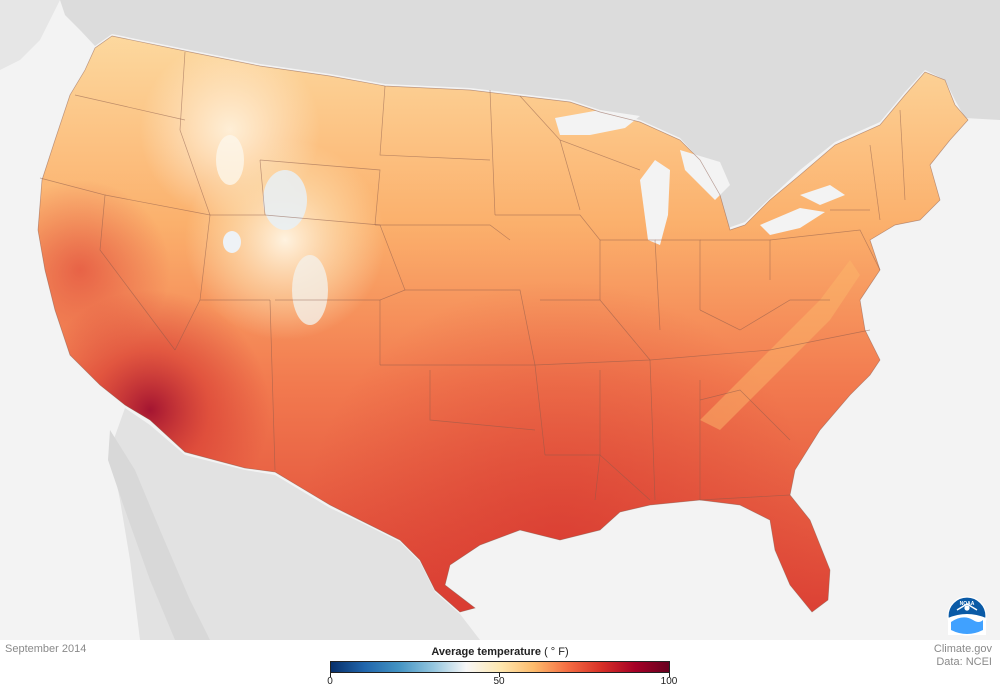 This screenshot has height=690, width=1000. What do you see at coordinates (964, 662) in the screenshot?
I see `credit-data-source: Data: NCEI` at bounding box center [964, 662].